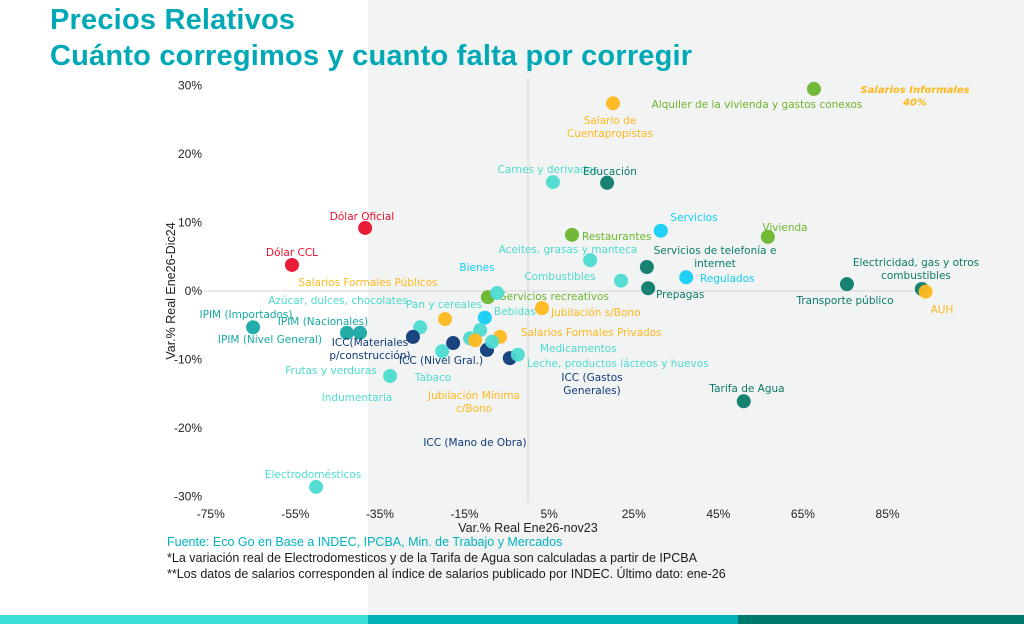 The image size is (1024, 624). Describe the element at coordinates (680, 295) in the screenshot. I see `point-label: Prepagas` at that location.